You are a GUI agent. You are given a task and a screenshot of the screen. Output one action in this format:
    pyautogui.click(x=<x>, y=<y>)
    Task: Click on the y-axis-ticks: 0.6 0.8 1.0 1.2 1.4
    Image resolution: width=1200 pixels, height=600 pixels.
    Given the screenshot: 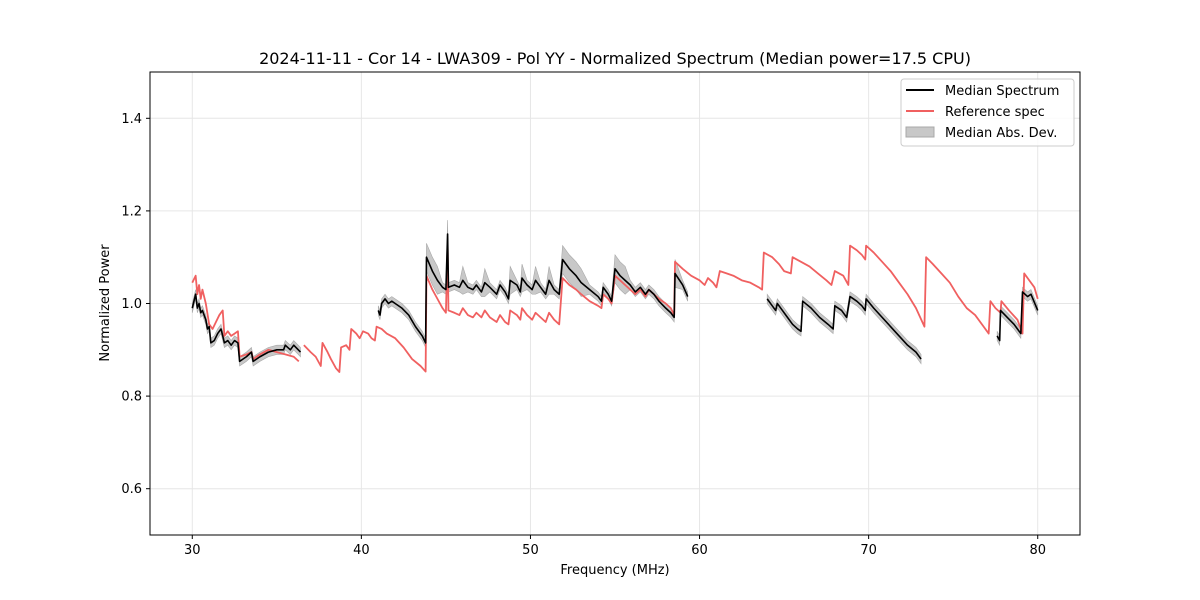 What is the action you would take?
    pyautogui.click(x=135, y=304)
    